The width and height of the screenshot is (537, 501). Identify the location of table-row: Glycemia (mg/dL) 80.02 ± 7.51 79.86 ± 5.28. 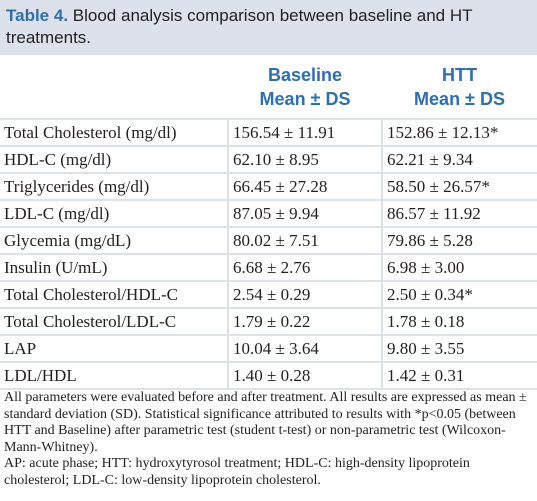
(268, 240).